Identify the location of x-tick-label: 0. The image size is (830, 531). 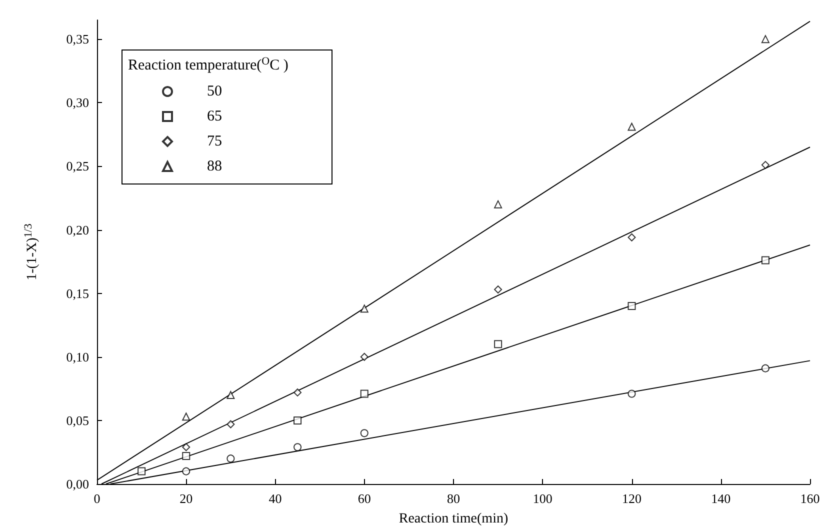
(97, 498).